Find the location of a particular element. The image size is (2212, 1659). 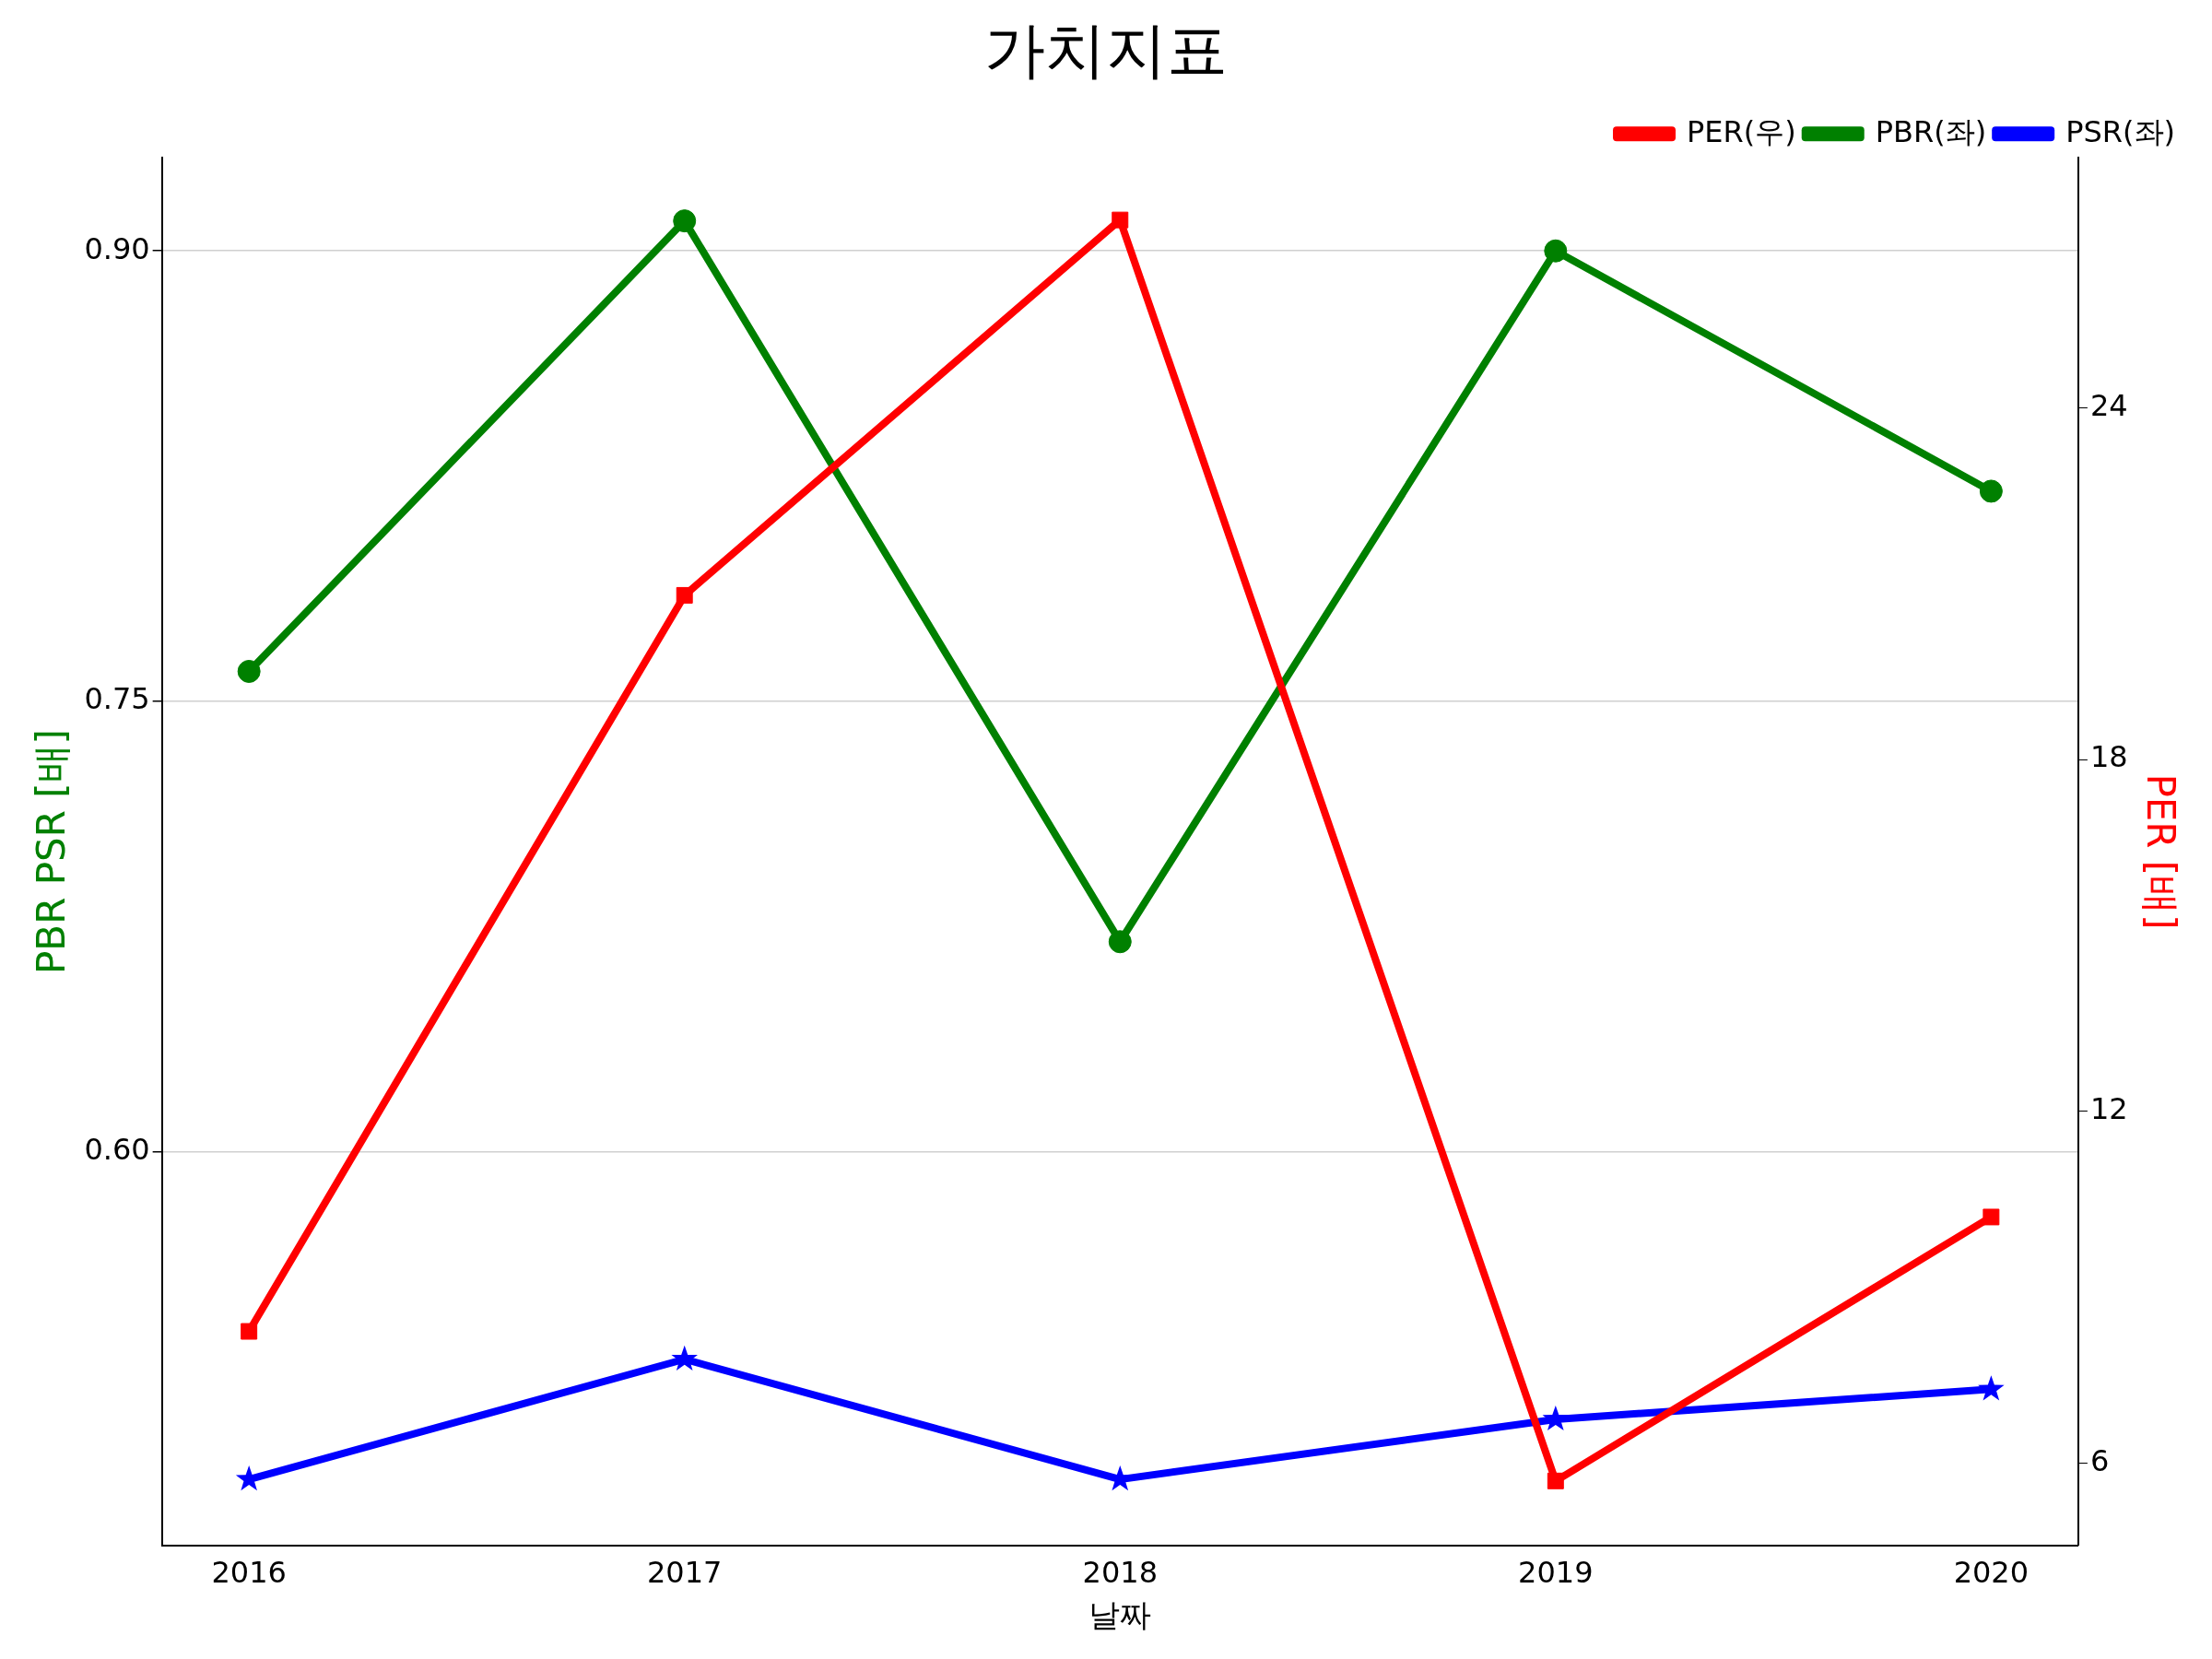

y2-tick-label: 12 is located at coordinates (2108, 1109).